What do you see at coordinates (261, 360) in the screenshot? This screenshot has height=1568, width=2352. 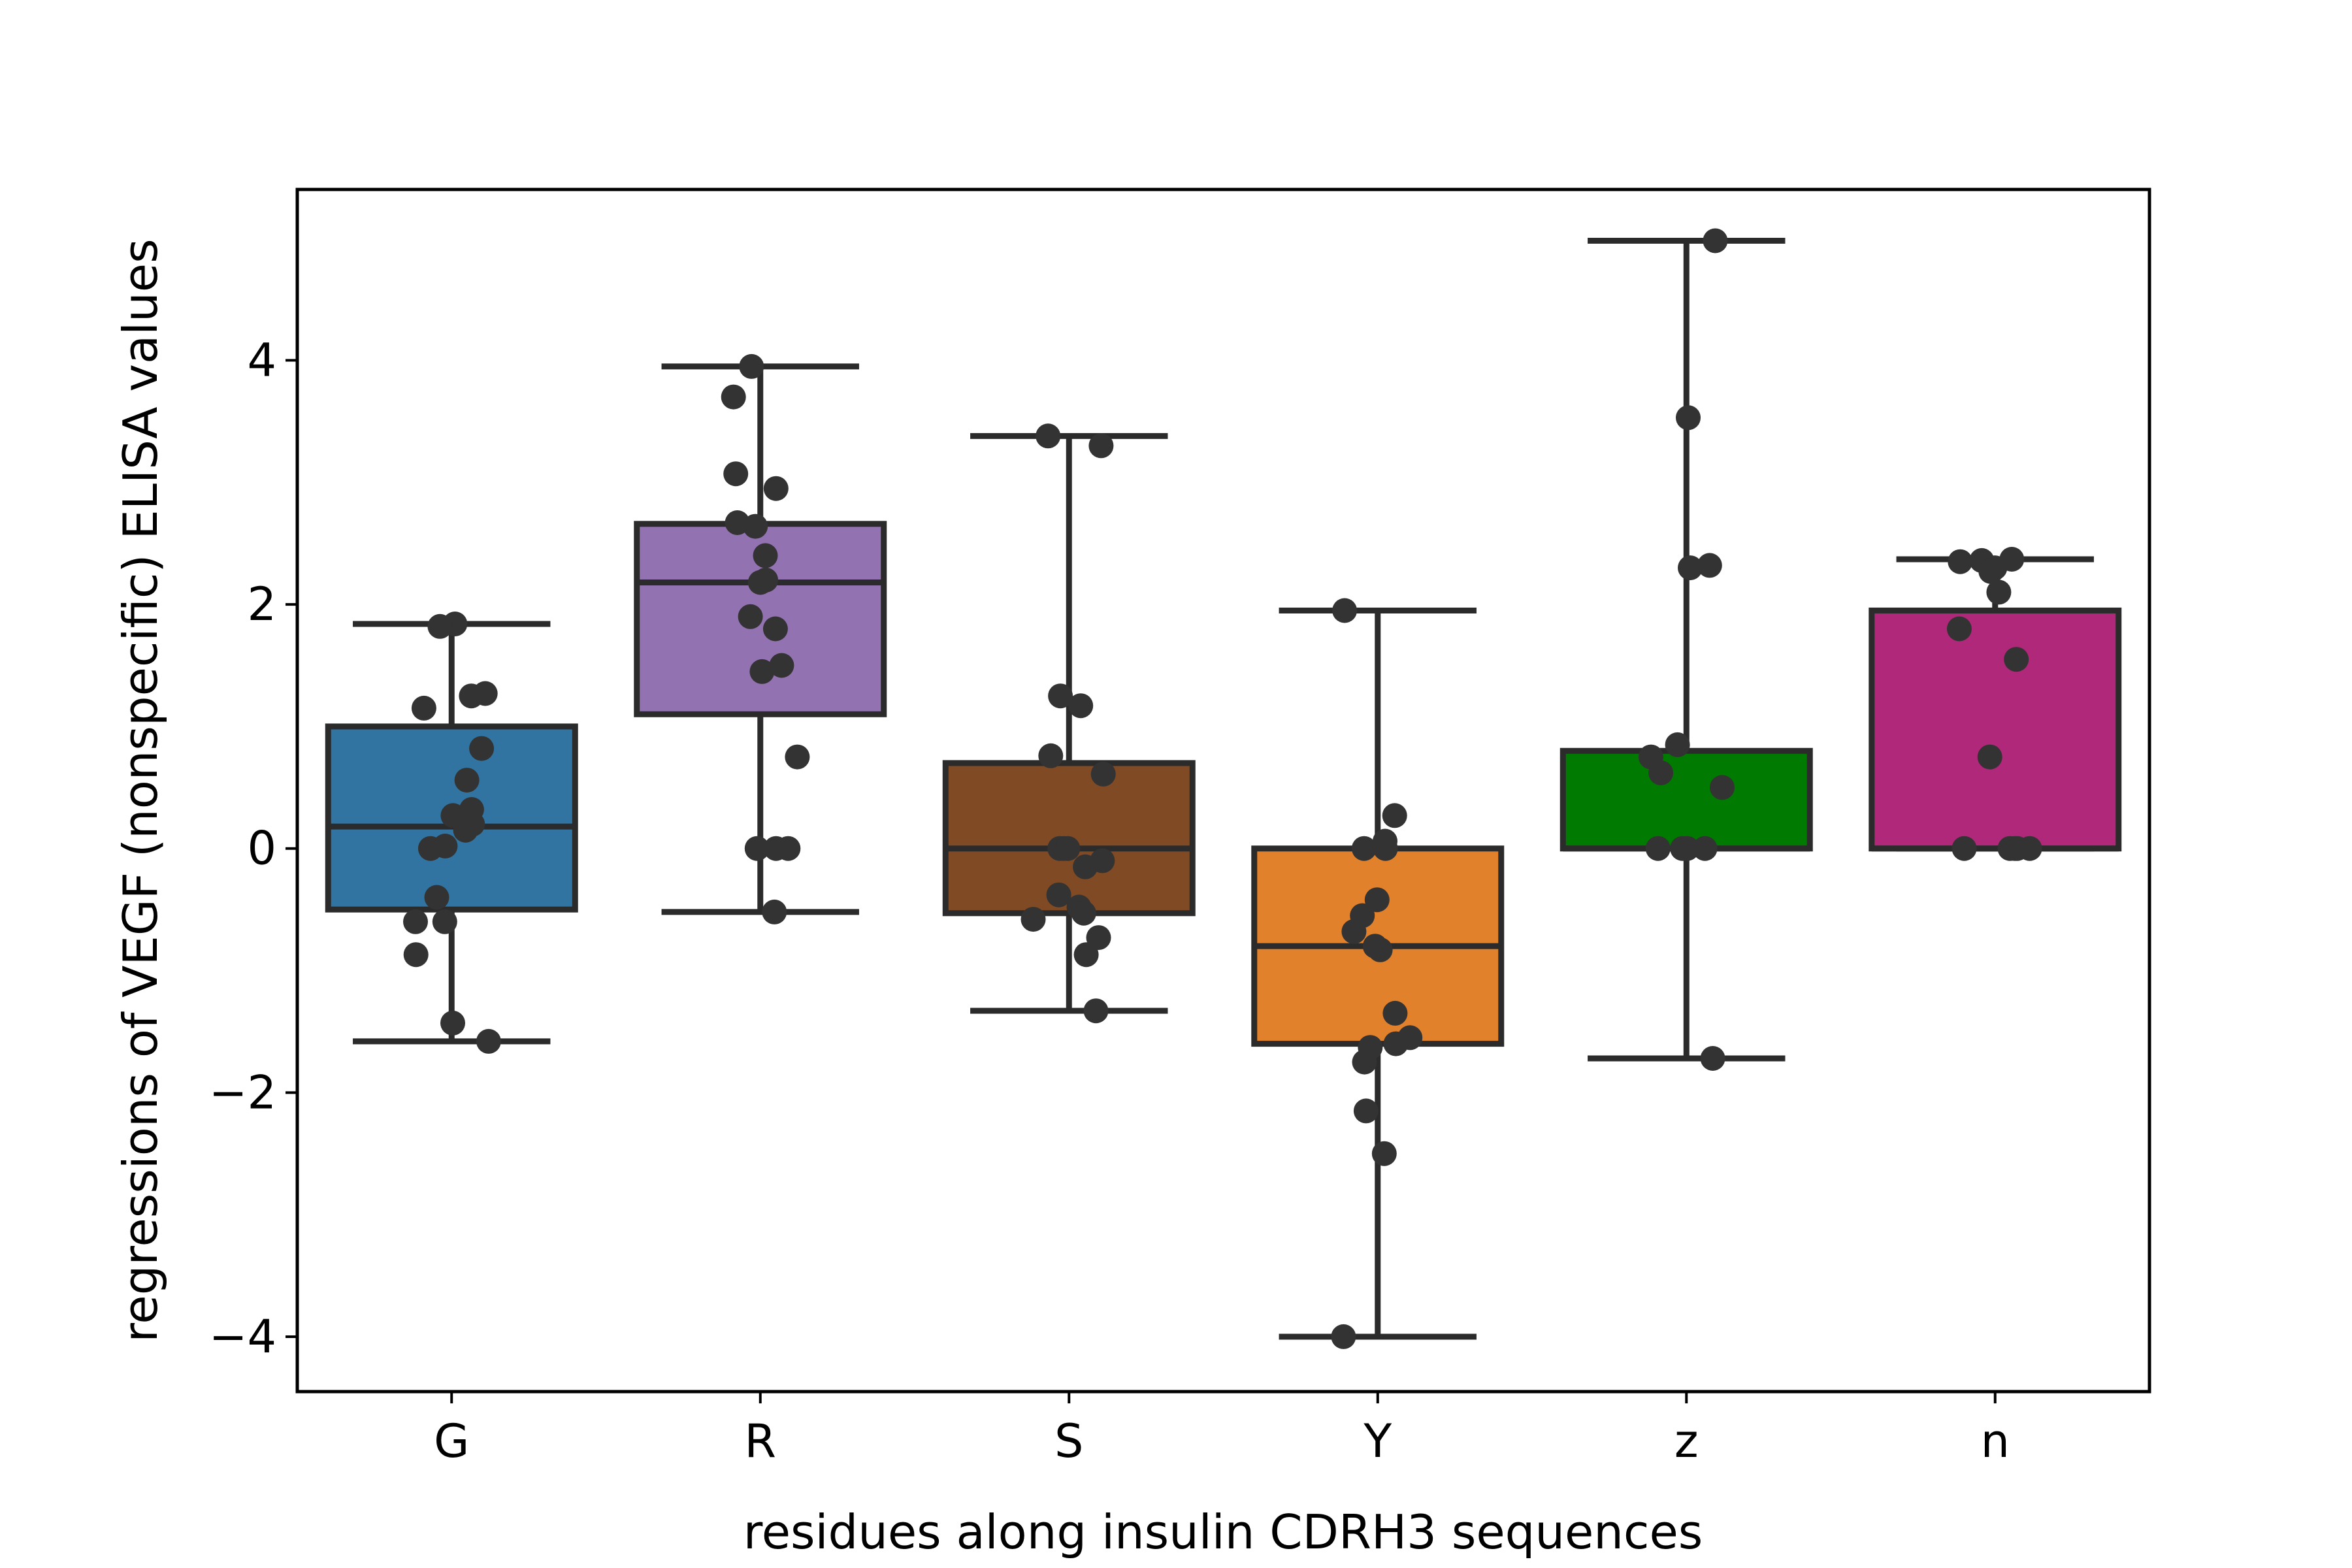 I see `y-tick-label: 4` at bounding box center [261, 360].